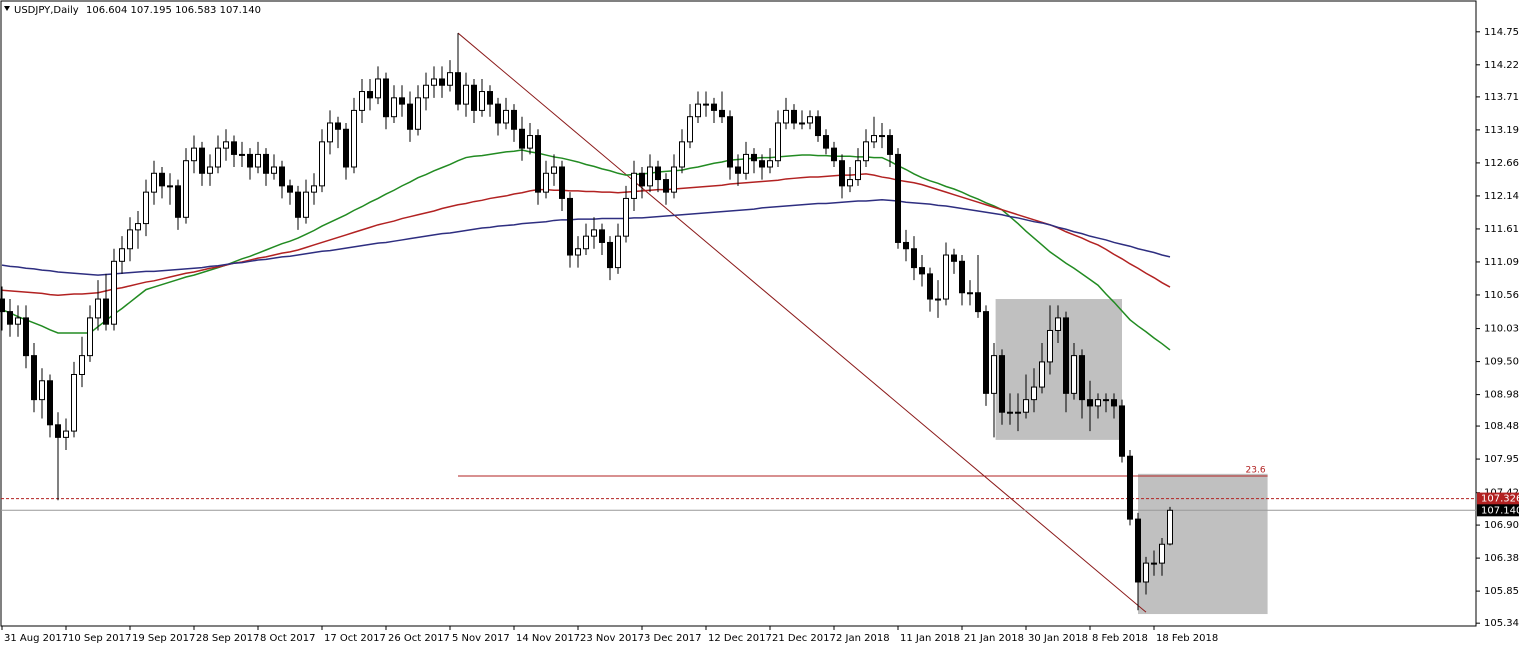 This screenshot has width=1519, height=649. I want to click on x-tick-label: 18 Feb 2018, so click(1187, 638).